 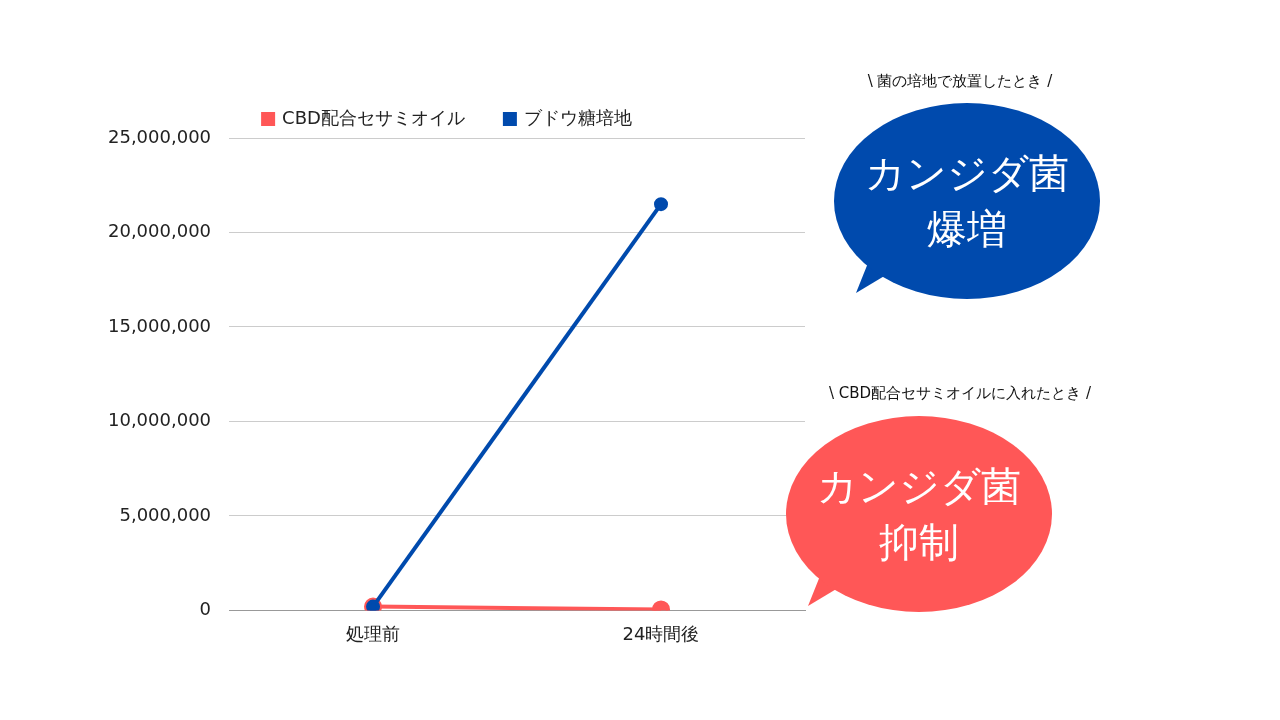 I want to click on y-tick-label: 0, so click(x=205, y=609).